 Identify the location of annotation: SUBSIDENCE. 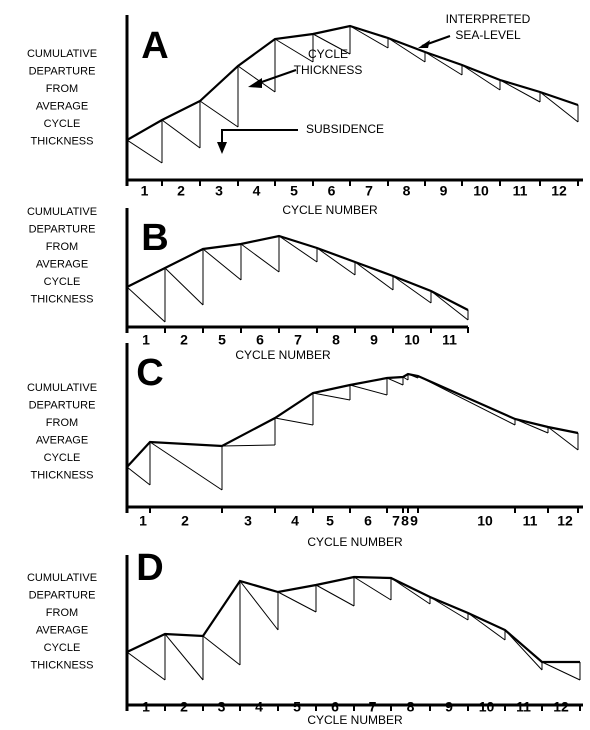
(345, 129).